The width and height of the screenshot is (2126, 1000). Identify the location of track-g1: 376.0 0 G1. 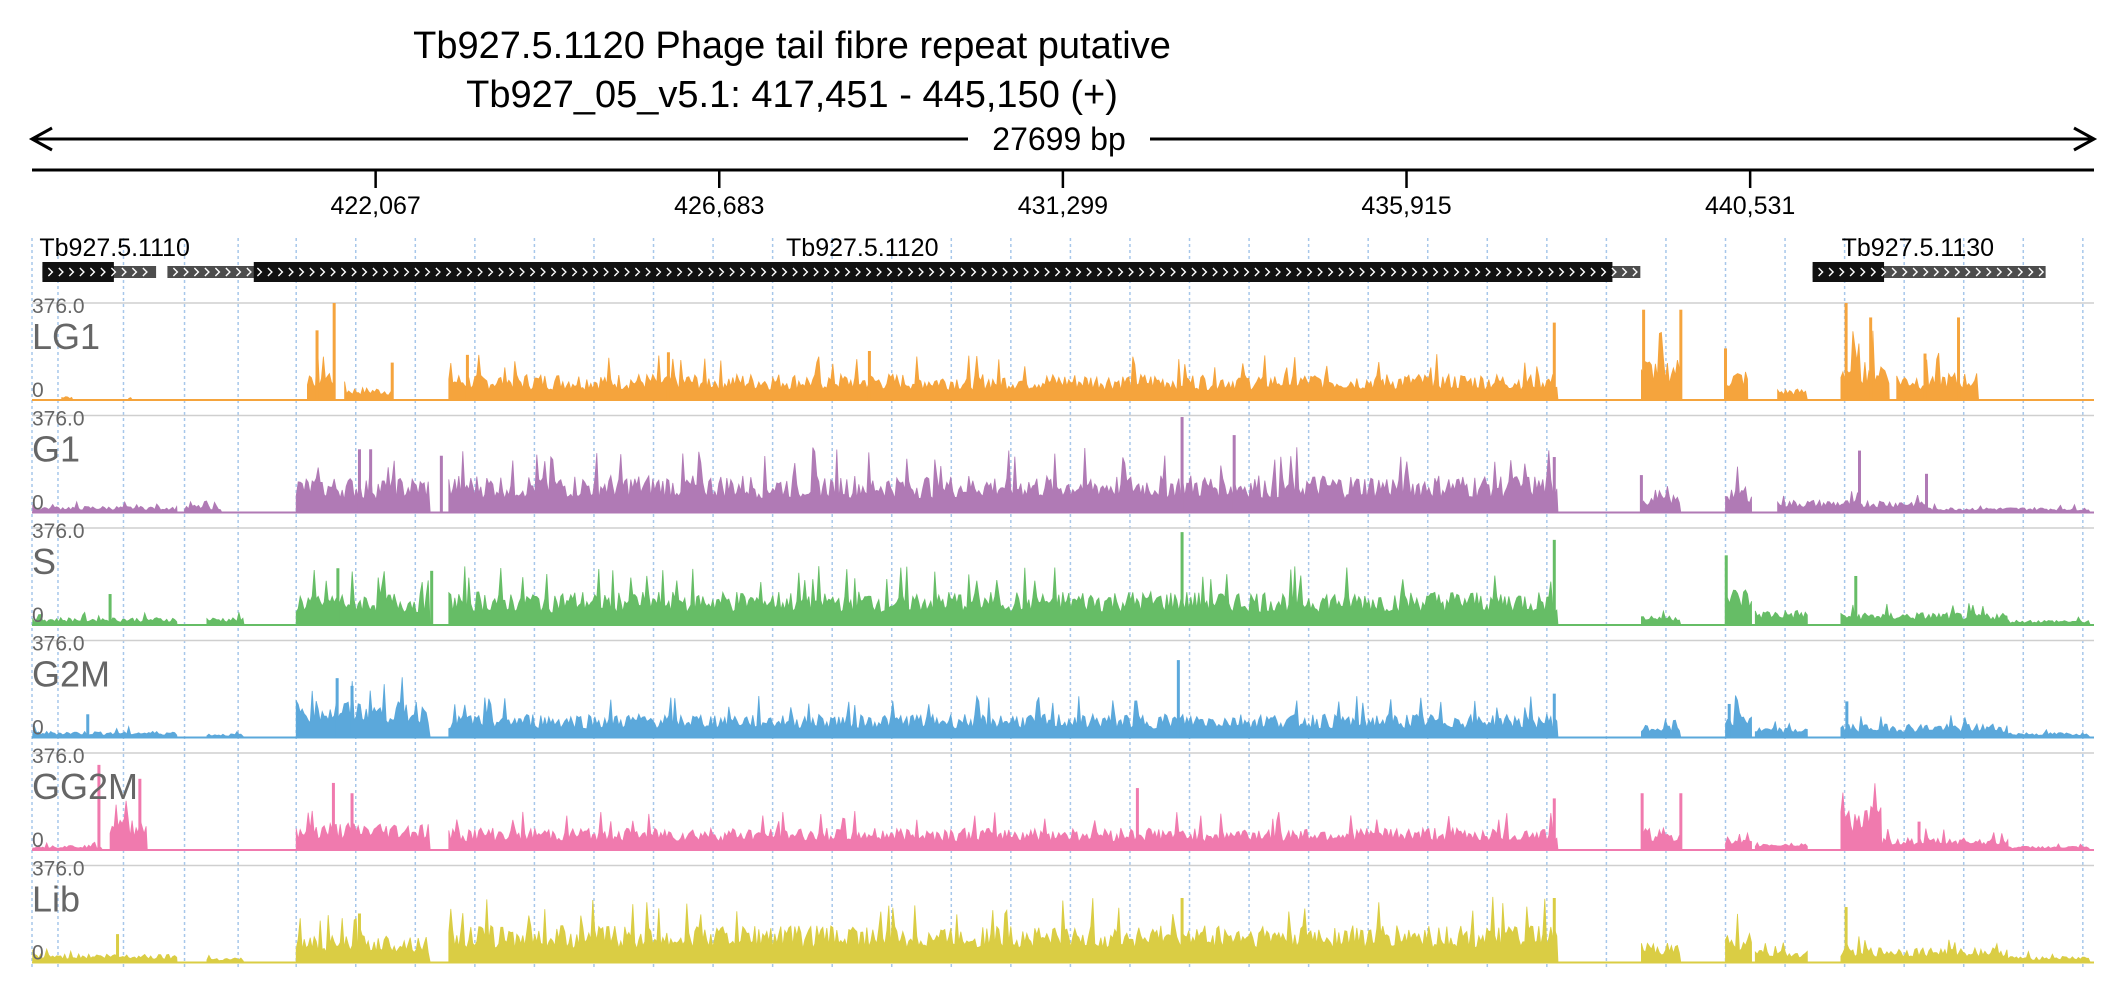
(1063, 461).